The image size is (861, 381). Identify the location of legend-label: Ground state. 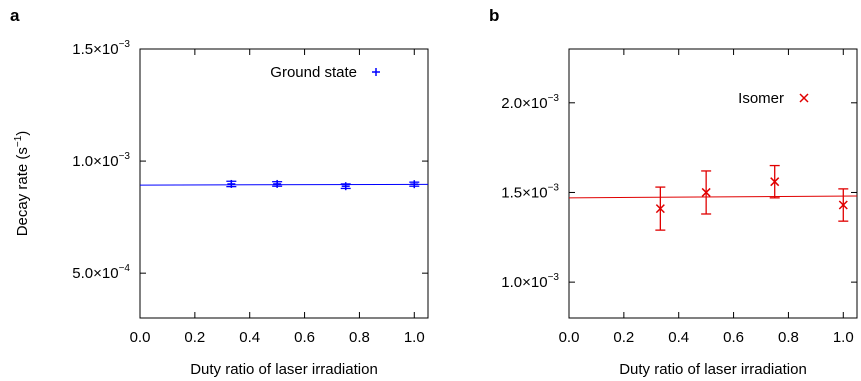
(313, 72).